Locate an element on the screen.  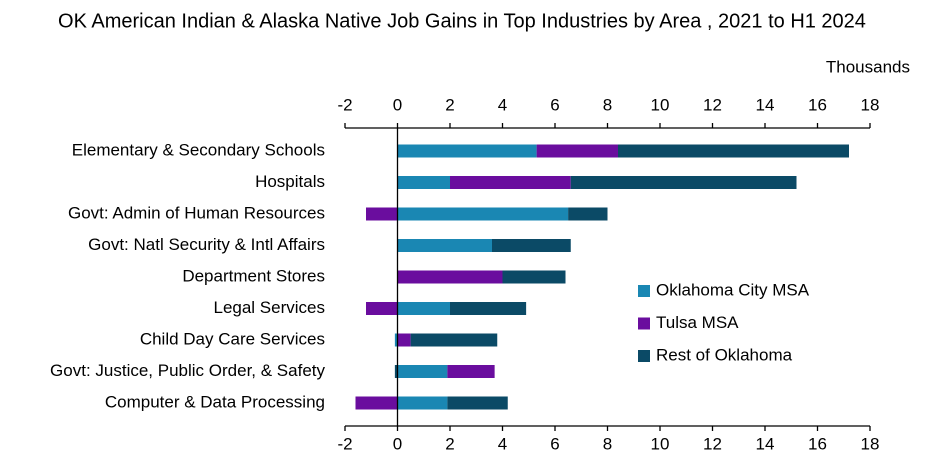
legend-label: Rest of Oklahoma is located at coordinates (724, 354).